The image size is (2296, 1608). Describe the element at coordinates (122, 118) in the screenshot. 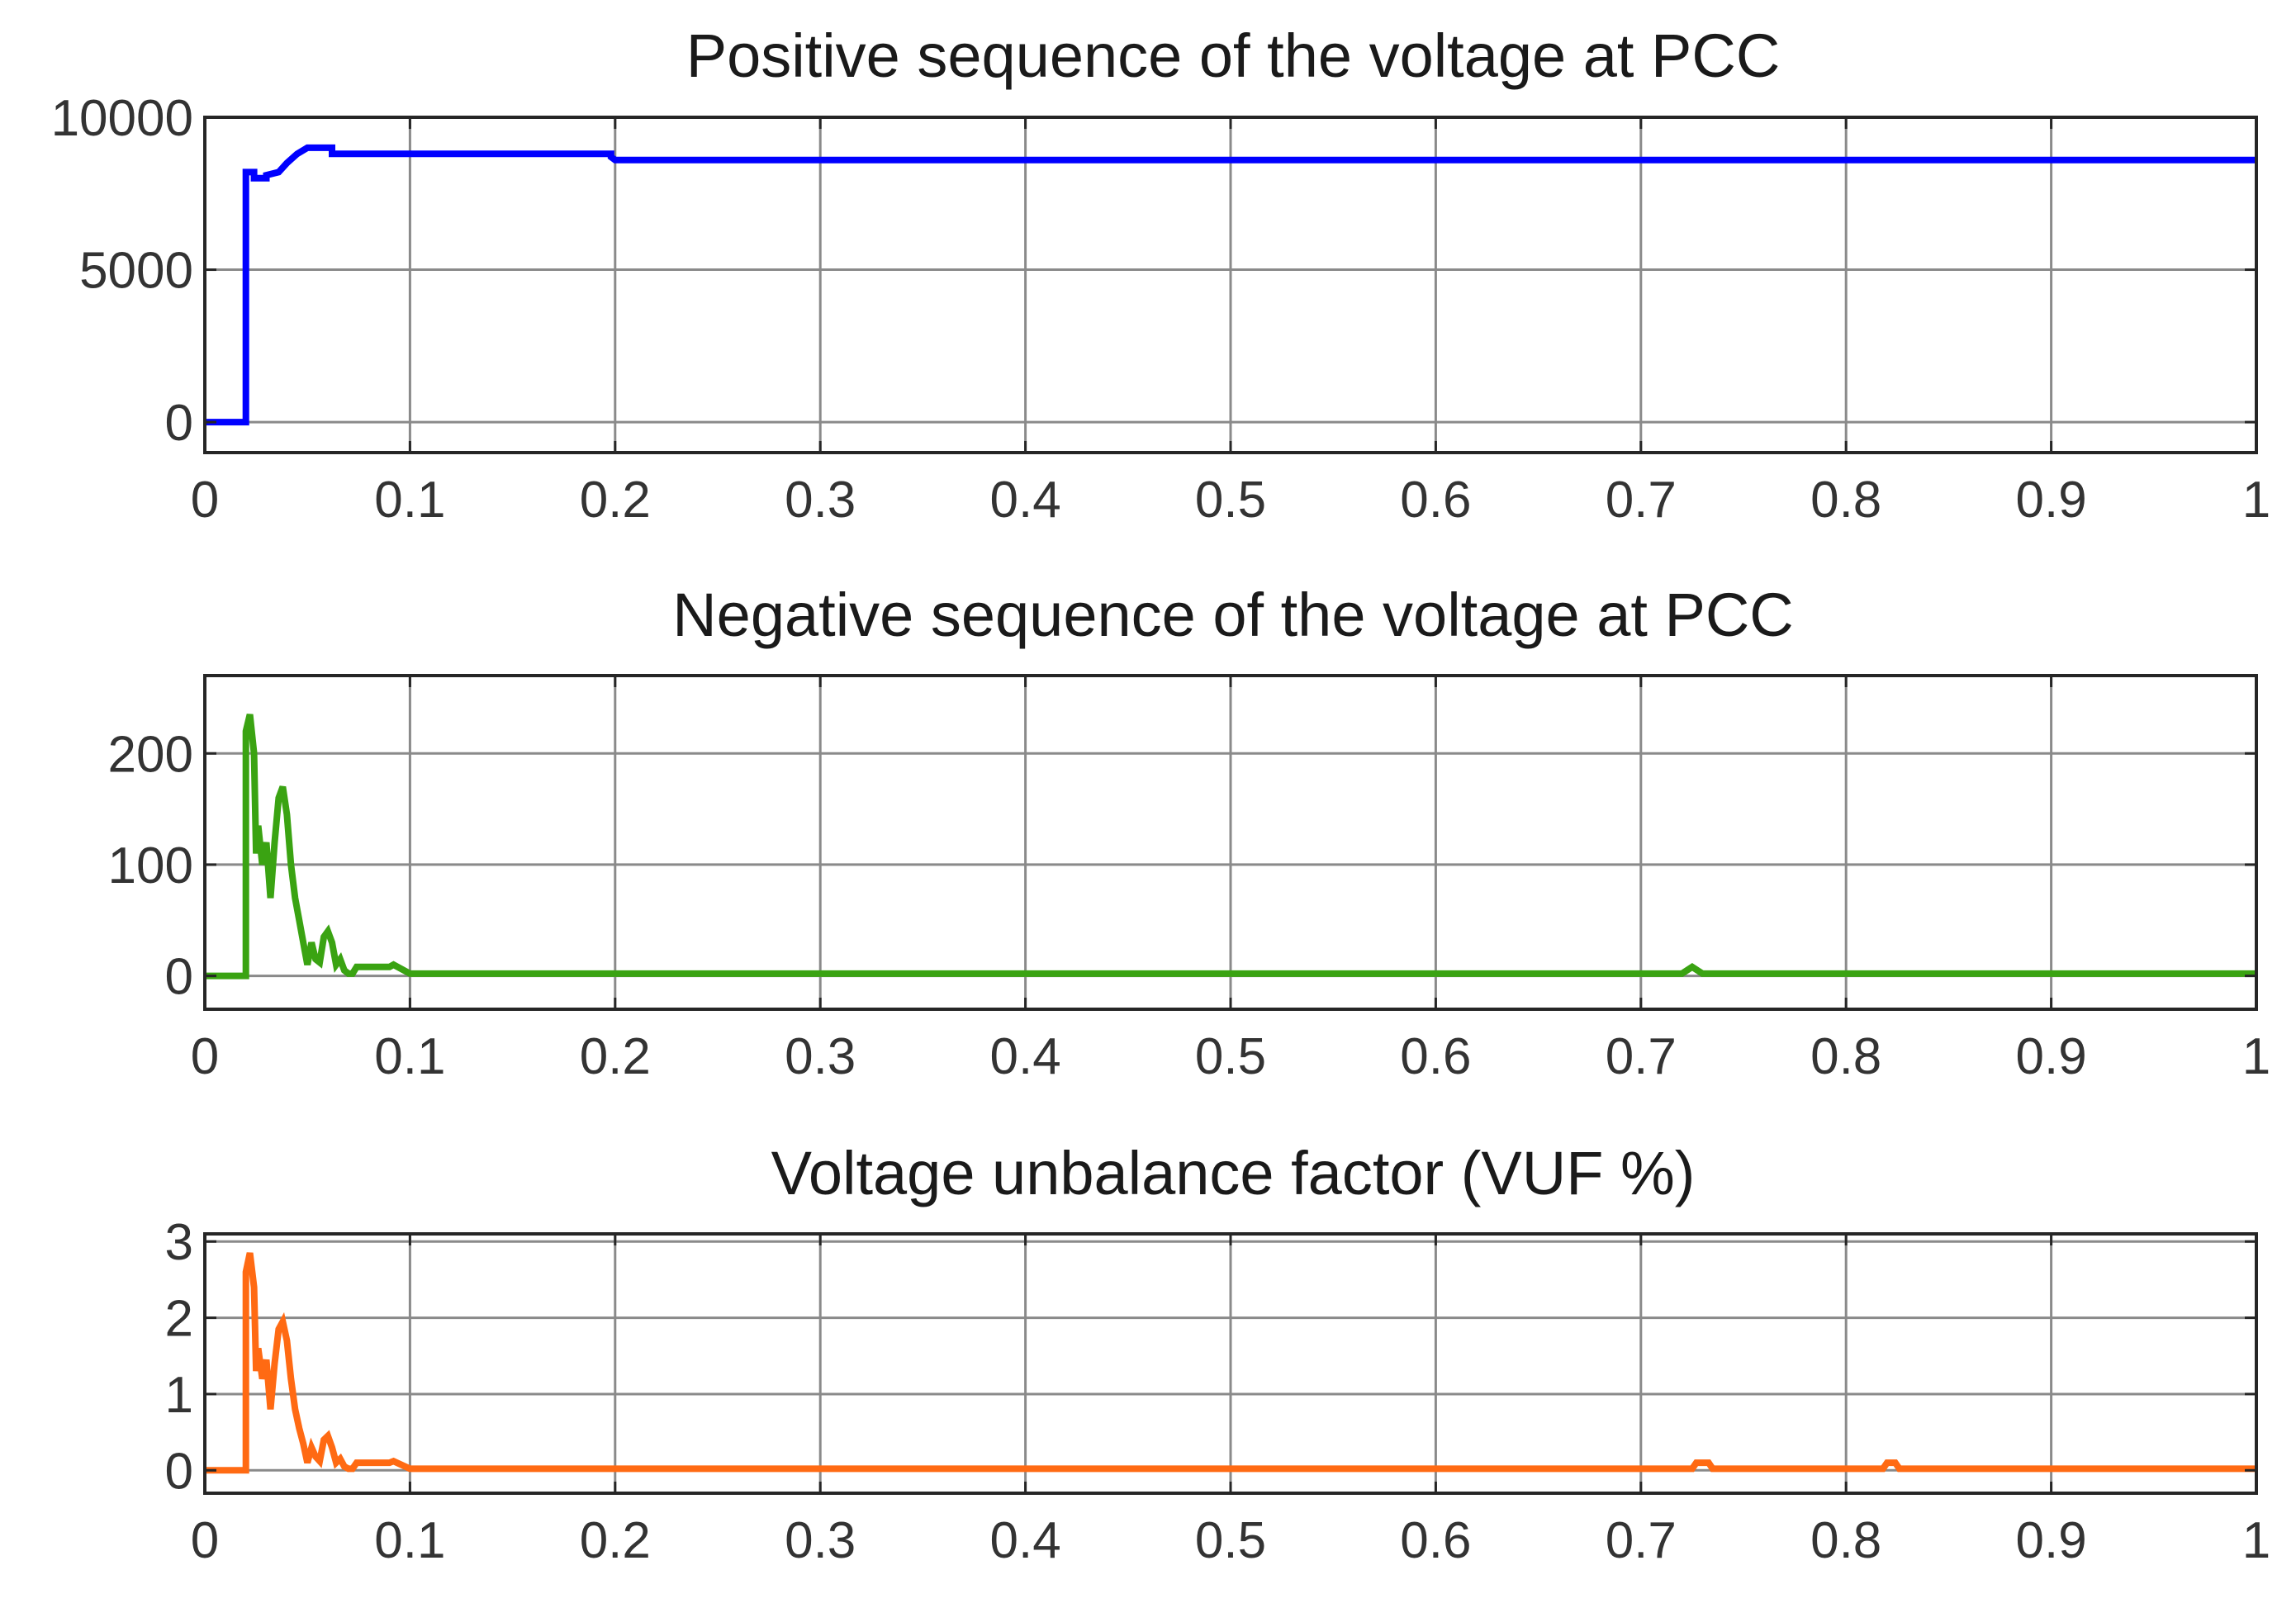

I see `y-tick-label: 10000` at that location.